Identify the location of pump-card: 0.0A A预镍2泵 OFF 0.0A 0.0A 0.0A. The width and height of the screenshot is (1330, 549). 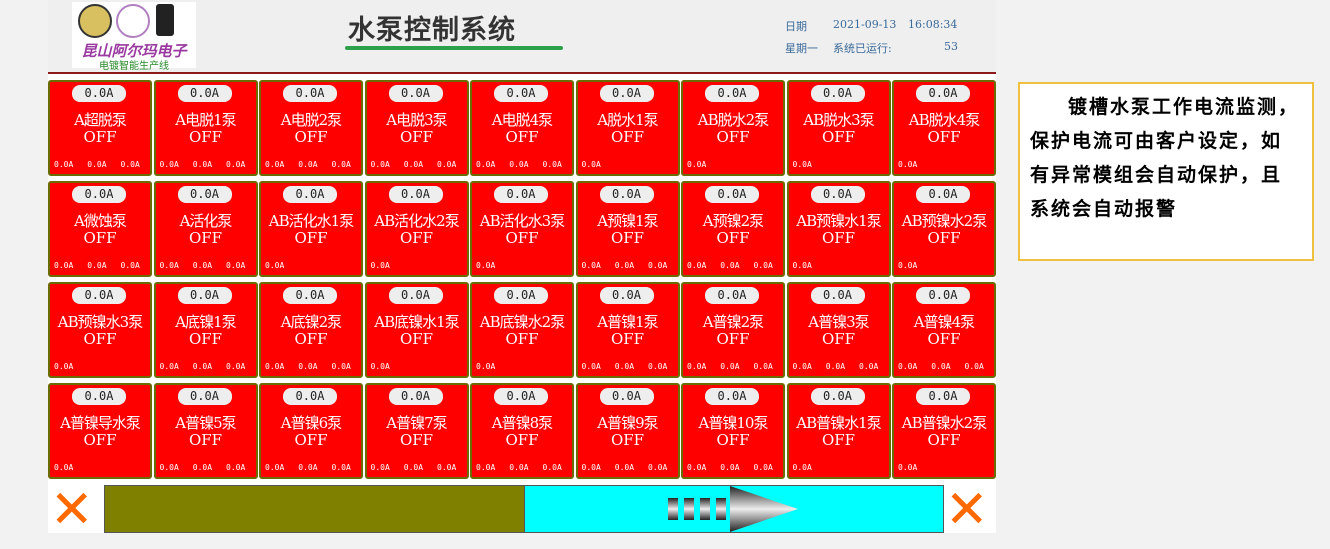
(733, 229).